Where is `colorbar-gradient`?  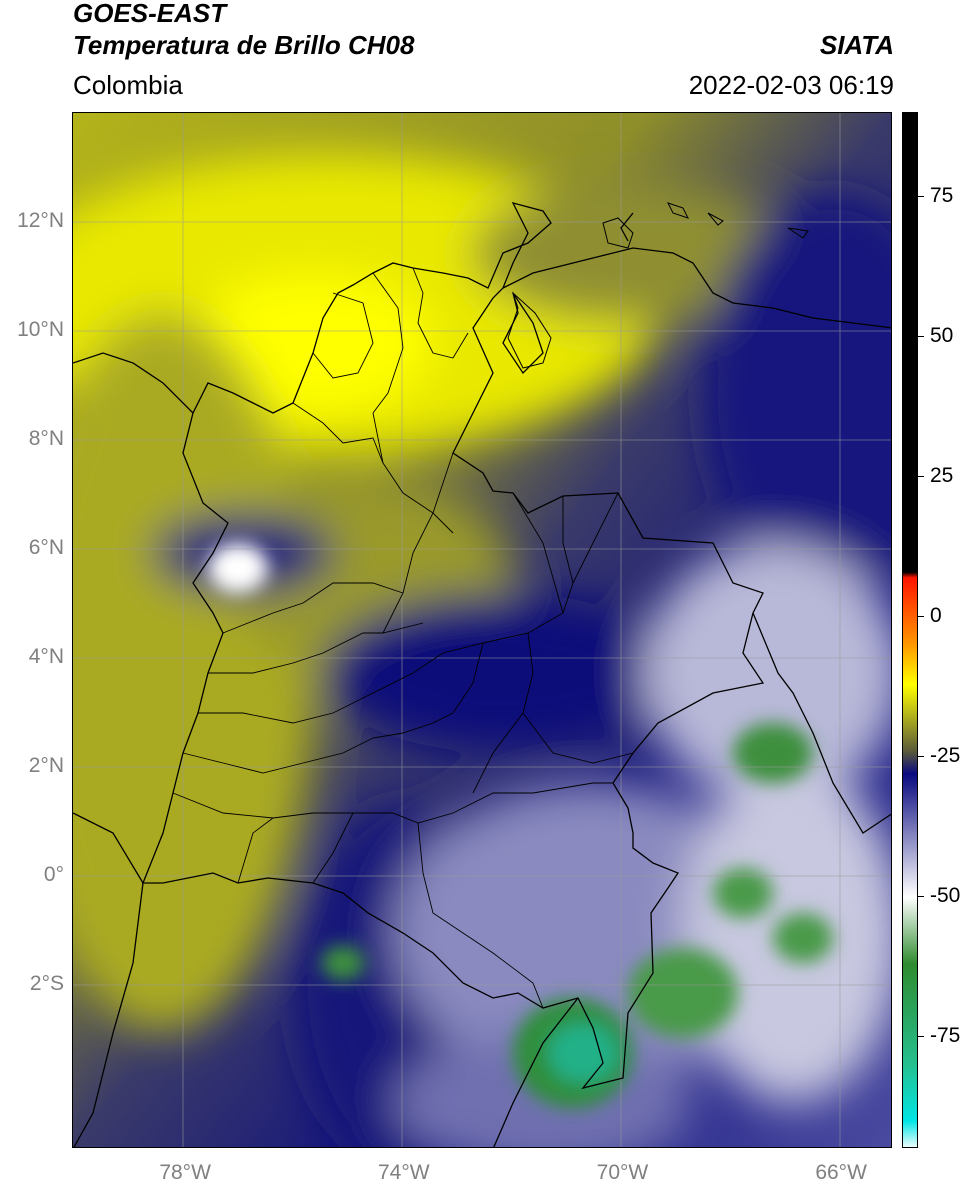 colorbar-gradient is located at coordinates (910, 630).